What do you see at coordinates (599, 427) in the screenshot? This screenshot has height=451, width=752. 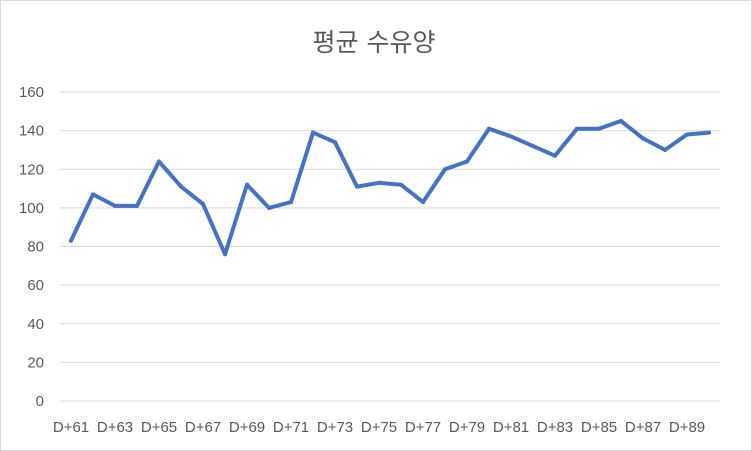 I see `x-tick-label: D+85` at bounding box center [599, 427].